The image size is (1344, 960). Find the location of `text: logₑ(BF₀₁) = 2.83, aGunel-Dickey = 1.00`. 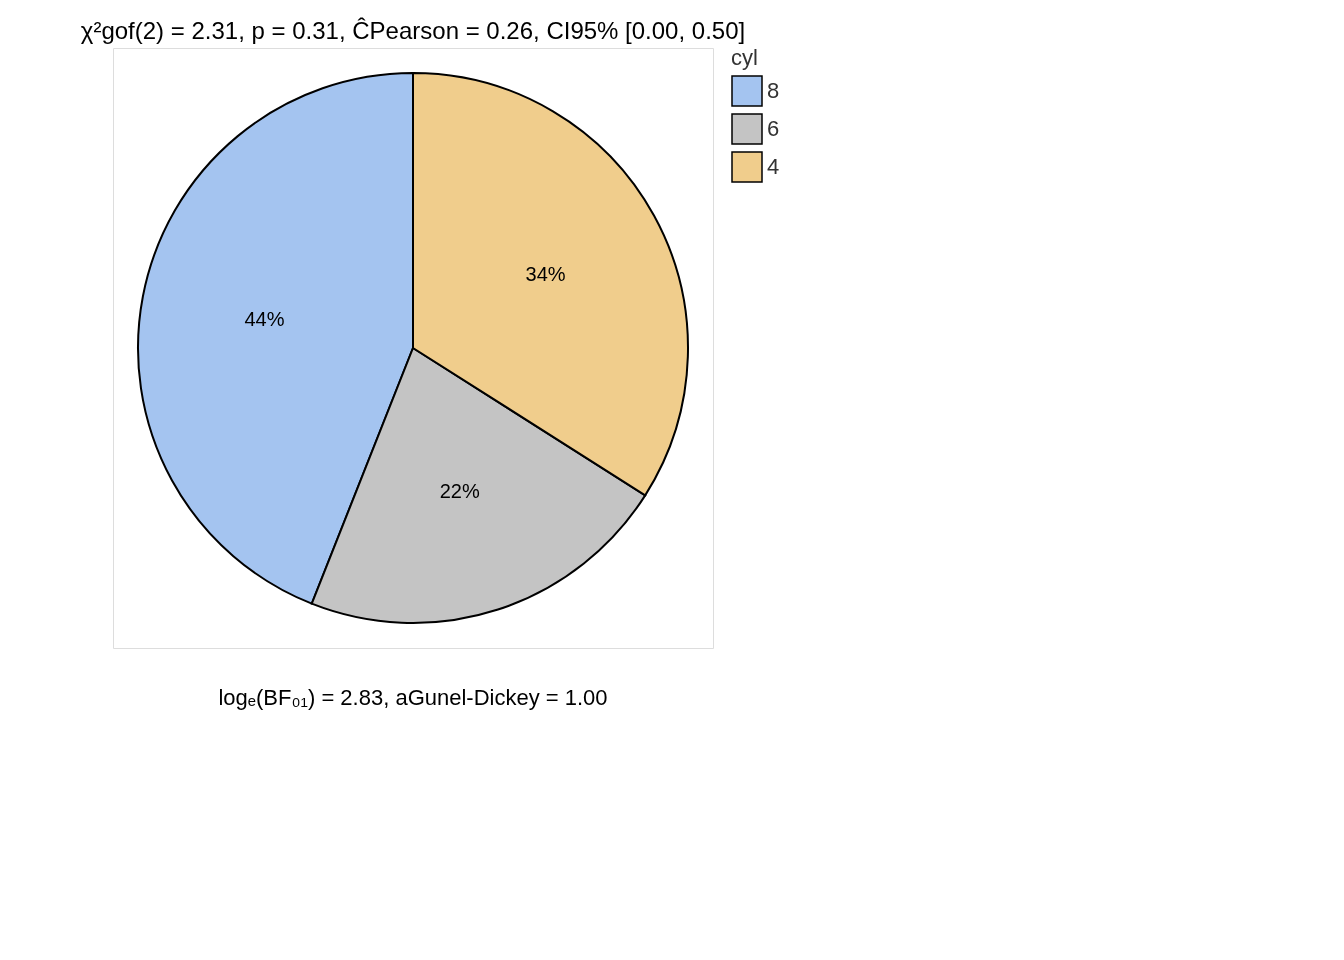

text: logₑ(BF₀₁) = 2.83, aGunel-Dickey = 1.00 is located at coordinates (413, 697).